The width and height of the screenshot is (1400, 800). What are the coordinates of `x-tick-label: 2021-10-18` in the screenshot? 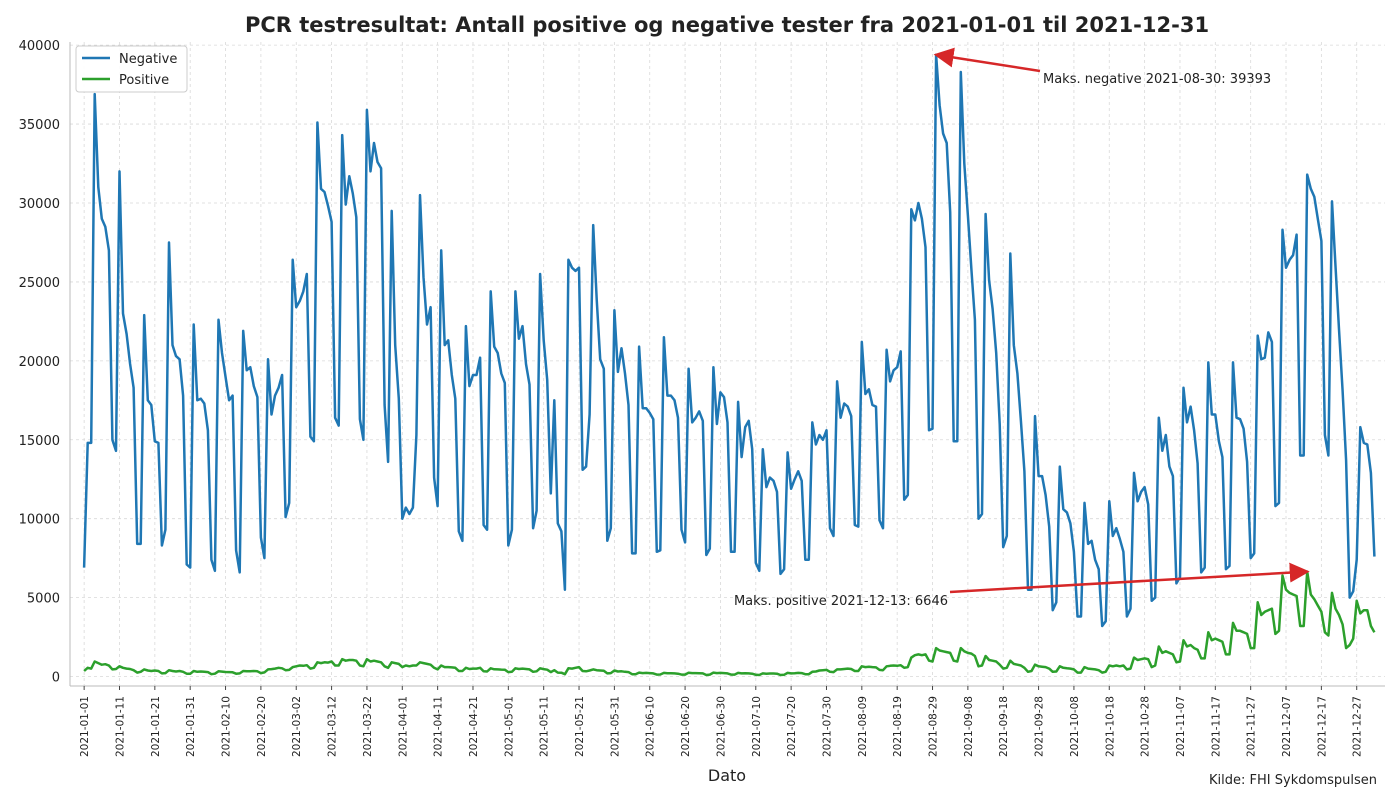 It's located at (1110, 726).